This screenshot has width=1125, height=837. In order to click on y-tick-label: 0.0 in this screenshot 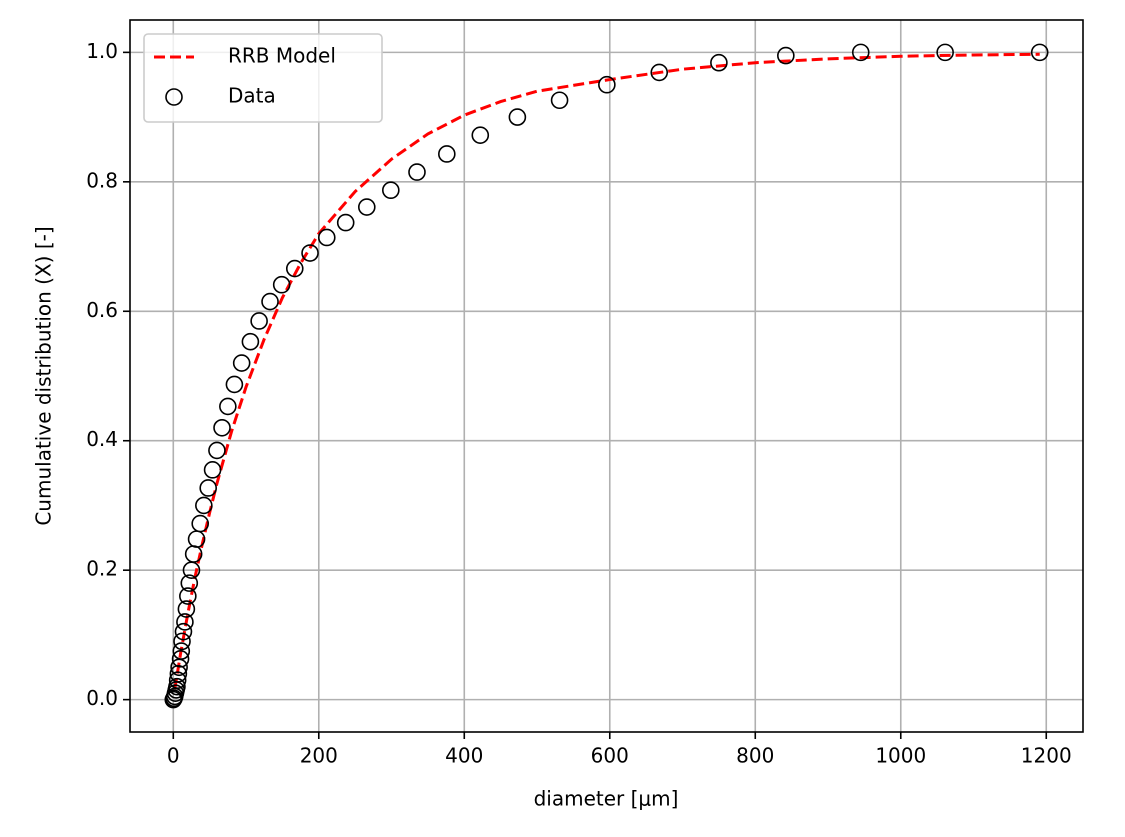, I will do `click(102, 698)`.